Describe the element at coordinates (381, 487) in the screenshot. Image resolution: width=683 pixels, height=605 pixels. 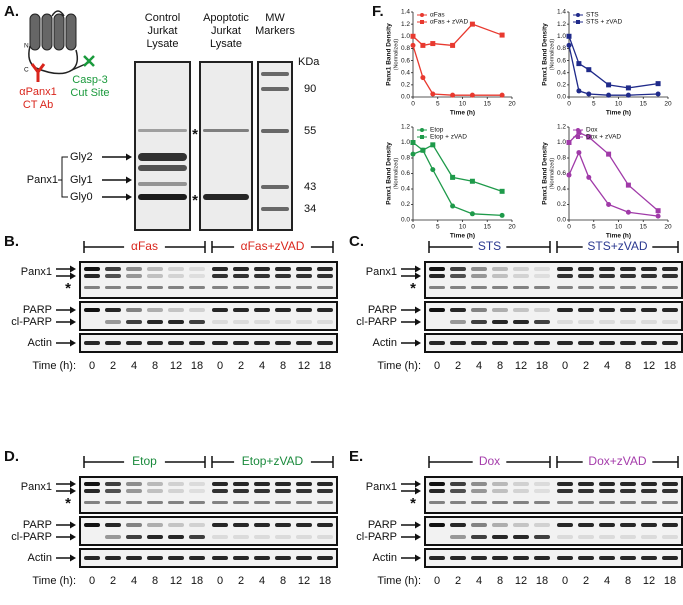
I see `row-label: Panx1` at that location.